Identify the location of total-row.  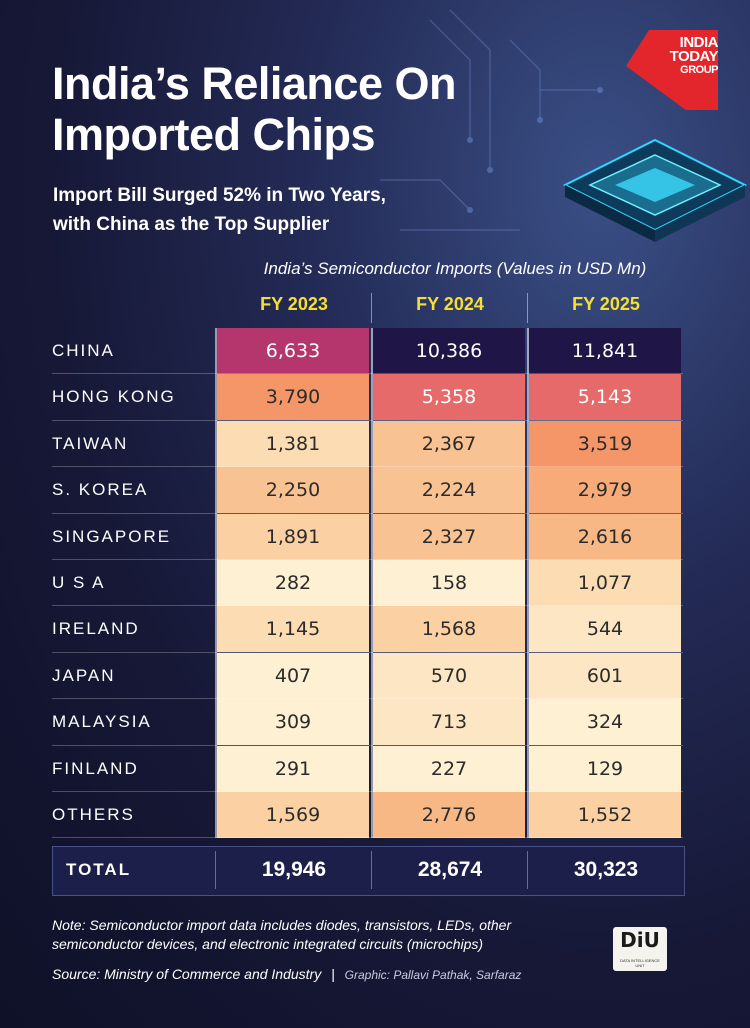
(368, 871).